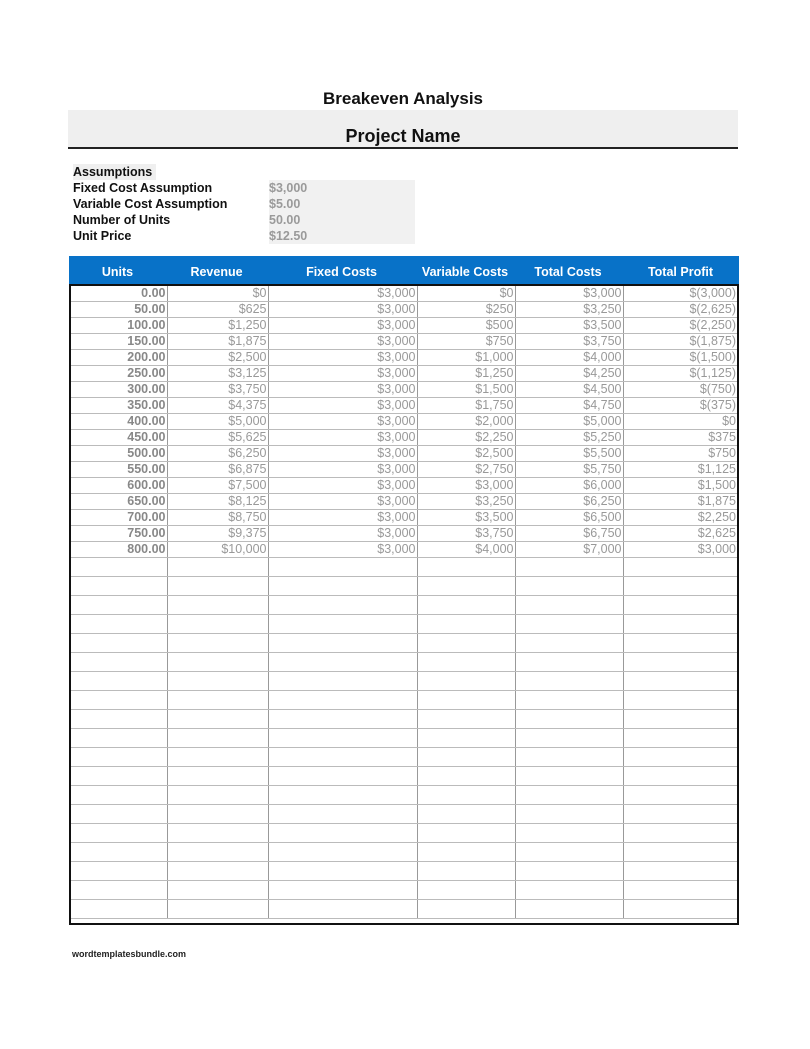  Describe the element at coordinates (218, 469) in the screenshot. I see `cell-revenue: $6,875` at that location.